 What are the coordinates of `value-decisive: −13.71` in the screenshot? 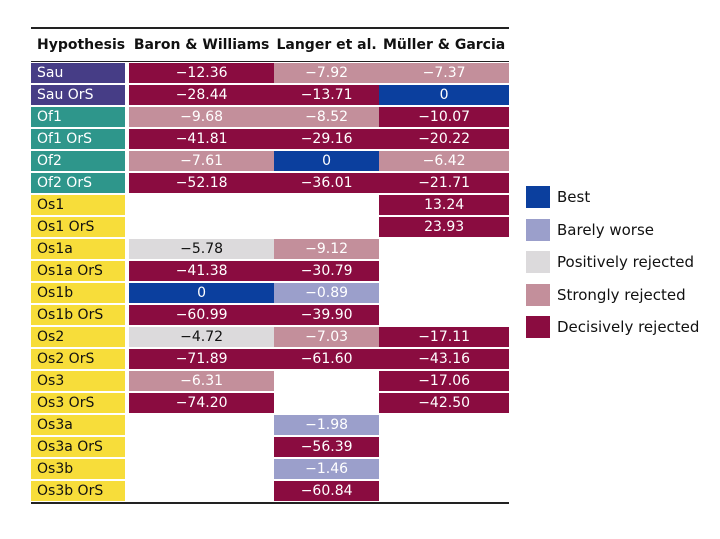 It's located at (327, 95).